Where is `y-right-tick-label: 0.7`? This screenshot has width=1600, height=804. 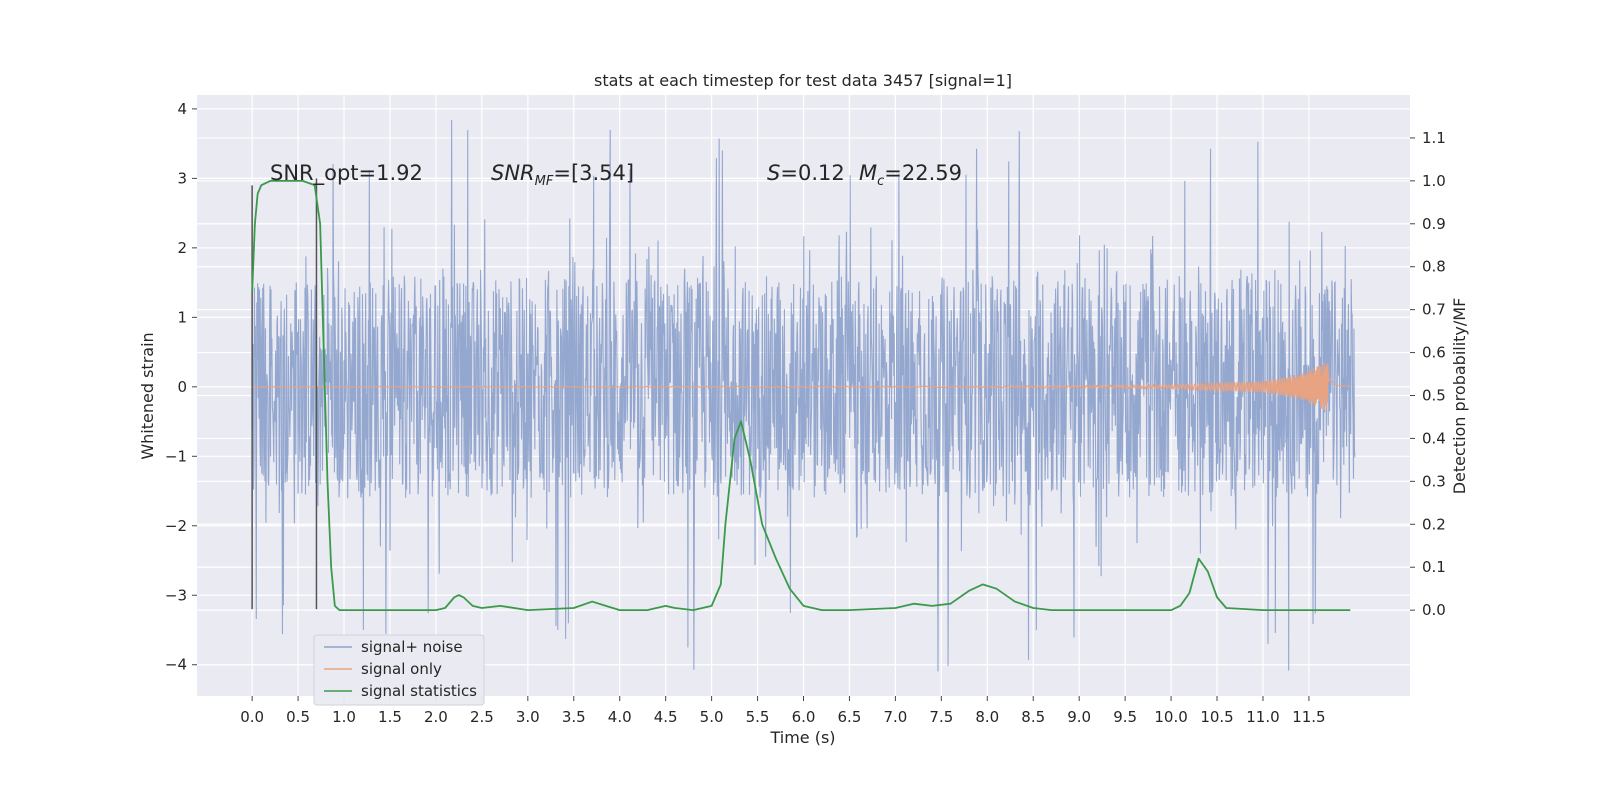
y-right-tick-label: 0.7 is located at coordinates (1434, 310).